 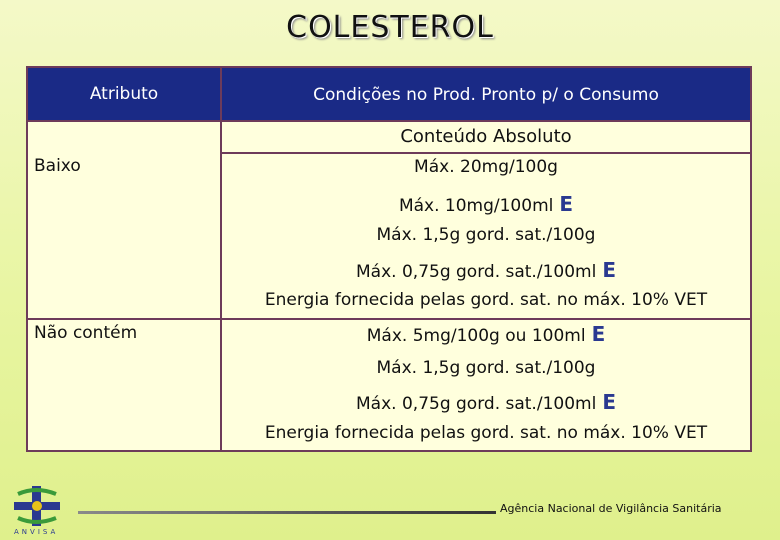 What do you see at coordinates (486, 334) in the screenshot?
I see `condition-line: Máx. 5mg/100g ou 100ml E` at bounding box center [486, 334].